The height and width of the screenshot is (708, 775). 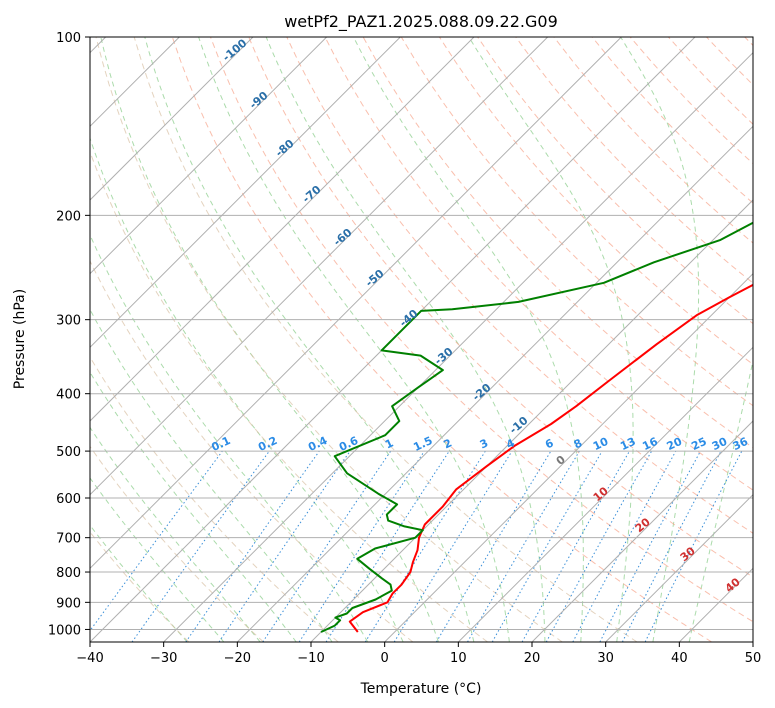 I want to click on mixing-ratio-label: 13, so click(x=627, y=444).